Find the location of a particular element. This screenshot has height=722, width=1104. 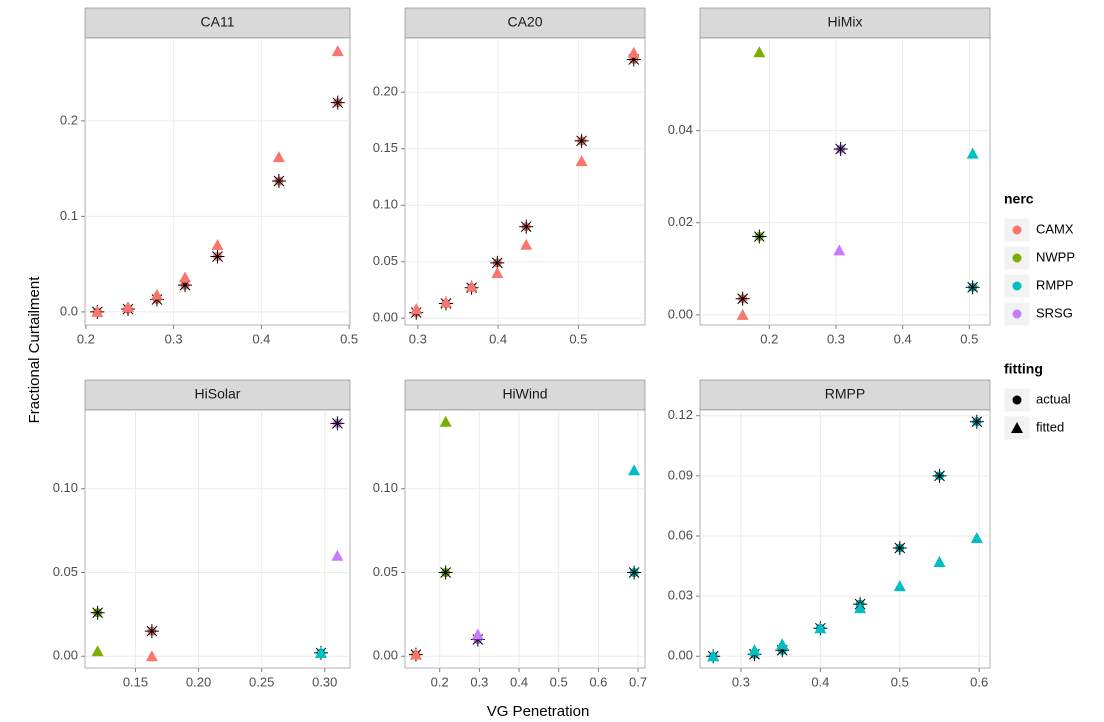

y-tick-label: 0.0 is located at coordinates (69, 310).